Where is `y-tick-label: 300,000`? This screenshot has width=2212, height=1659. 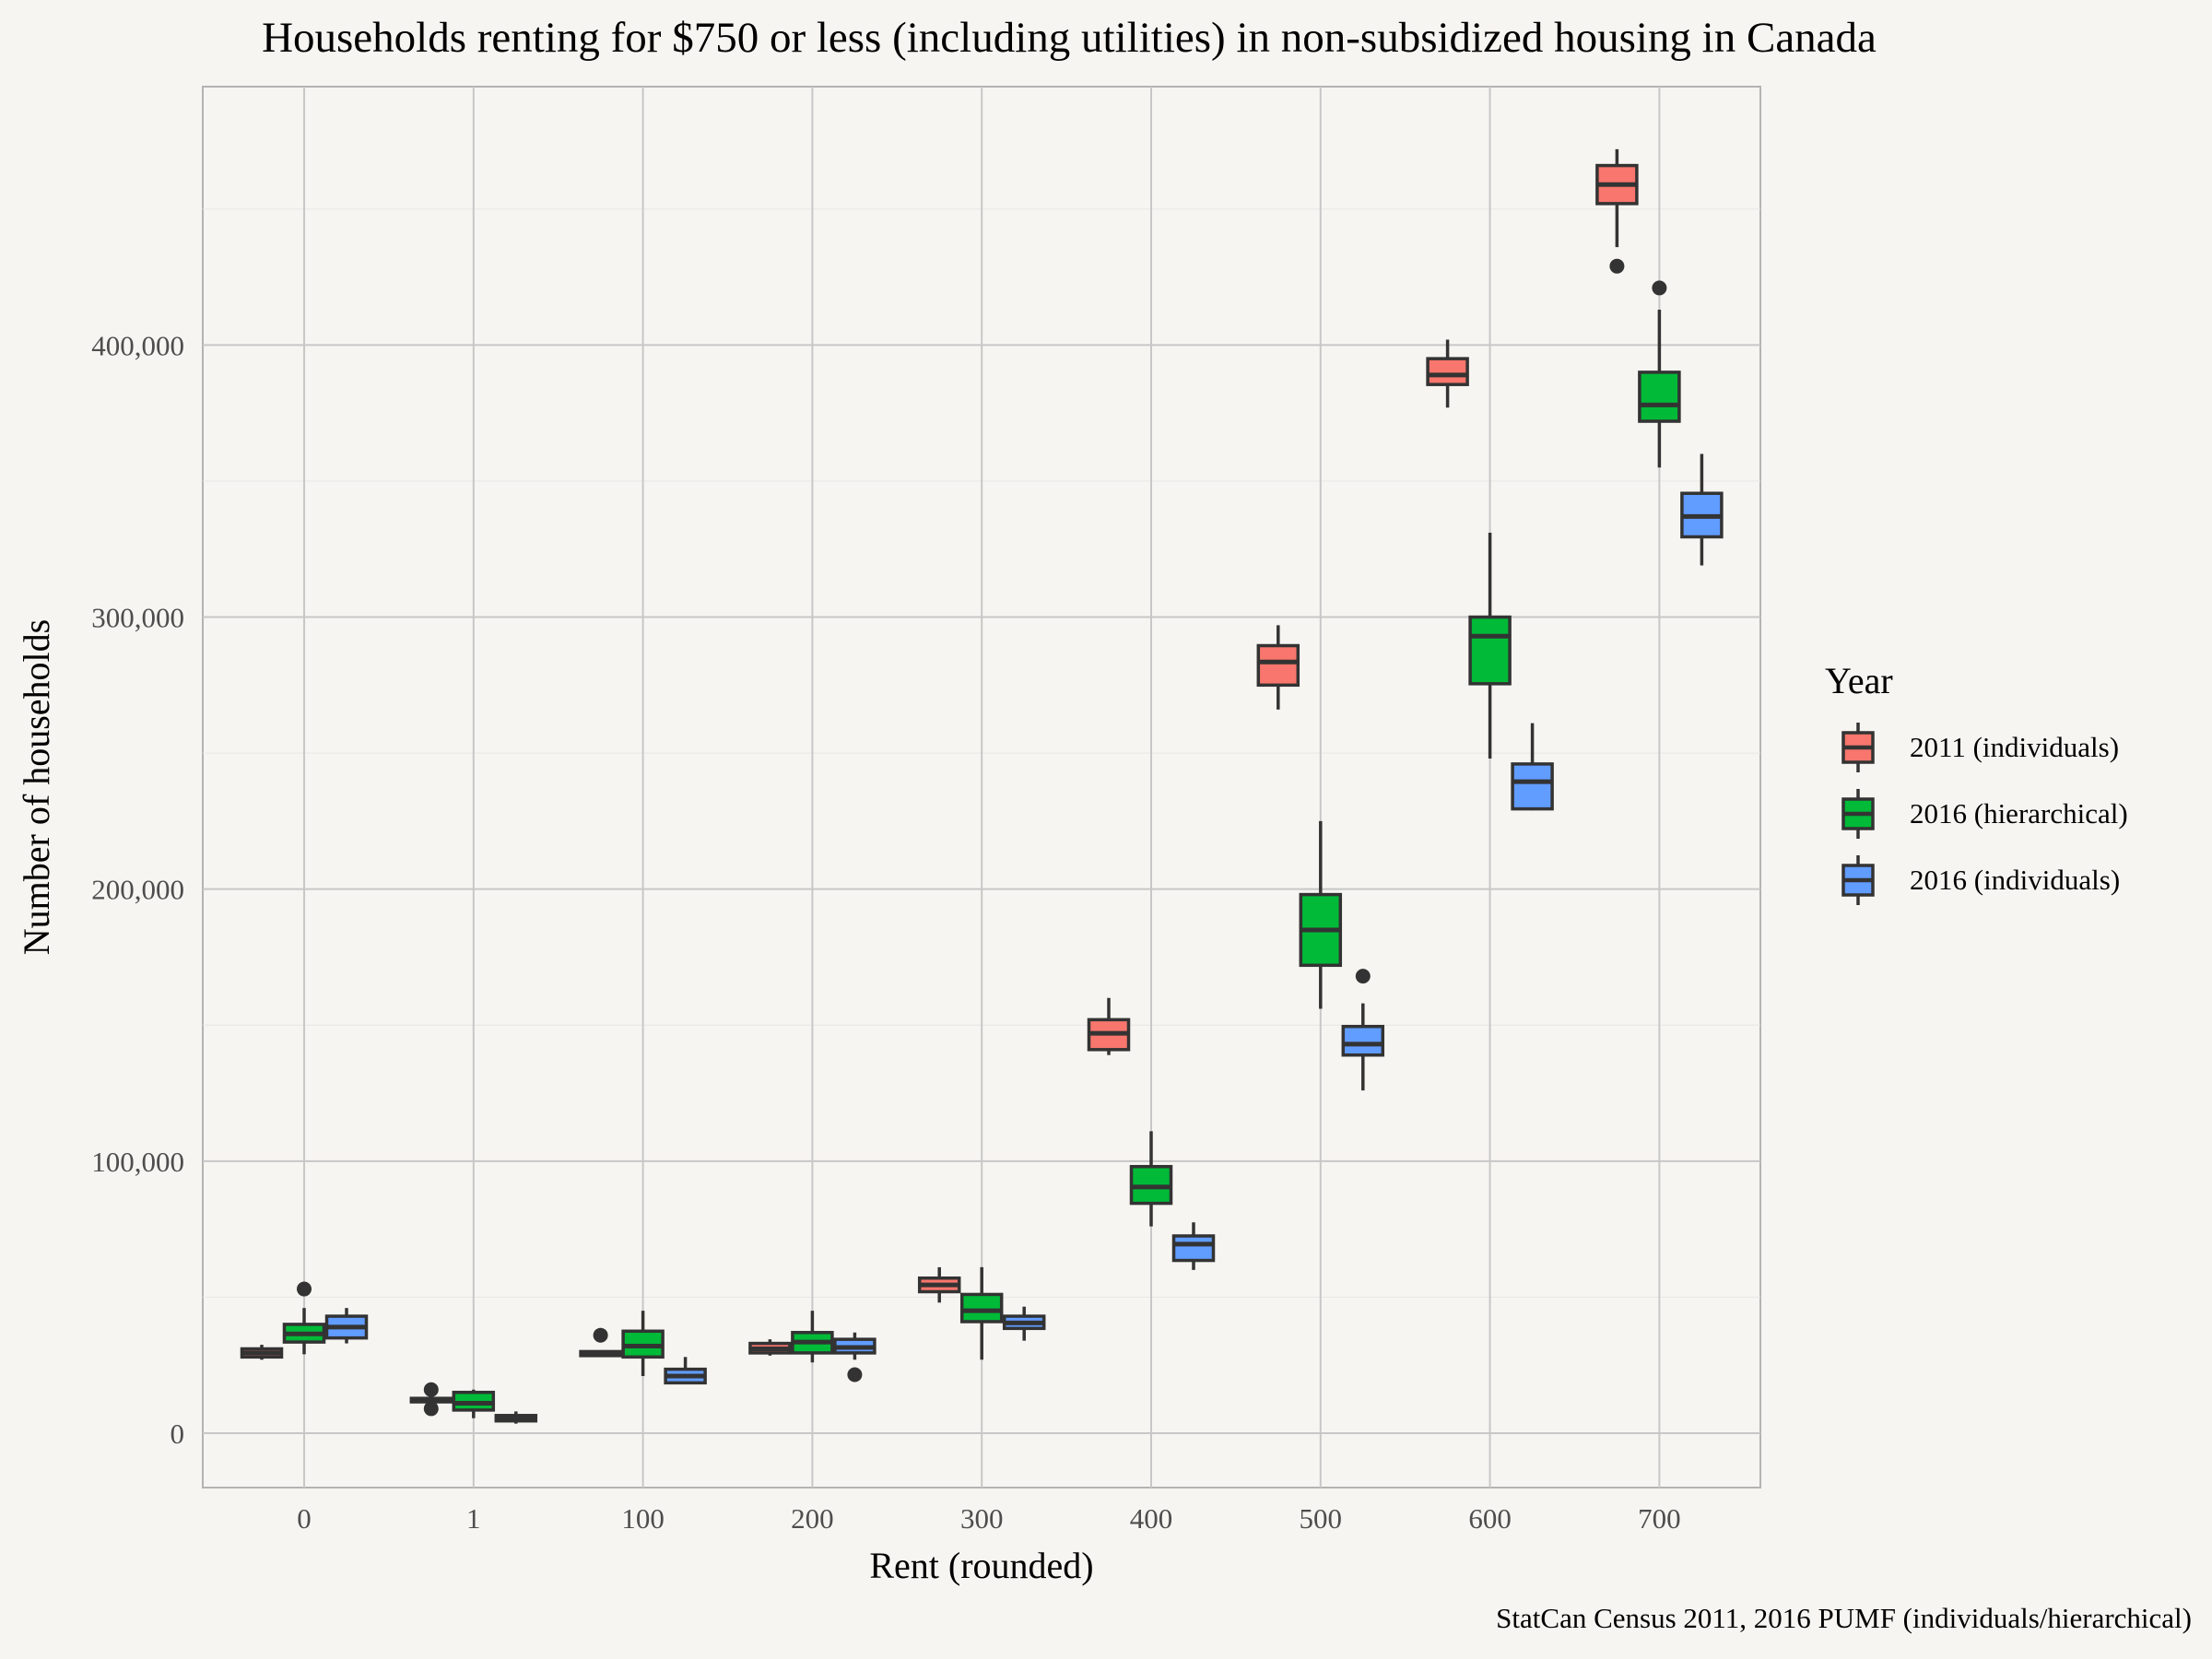 y-tick-label: 300,000 is located at coordinates (137, 618).